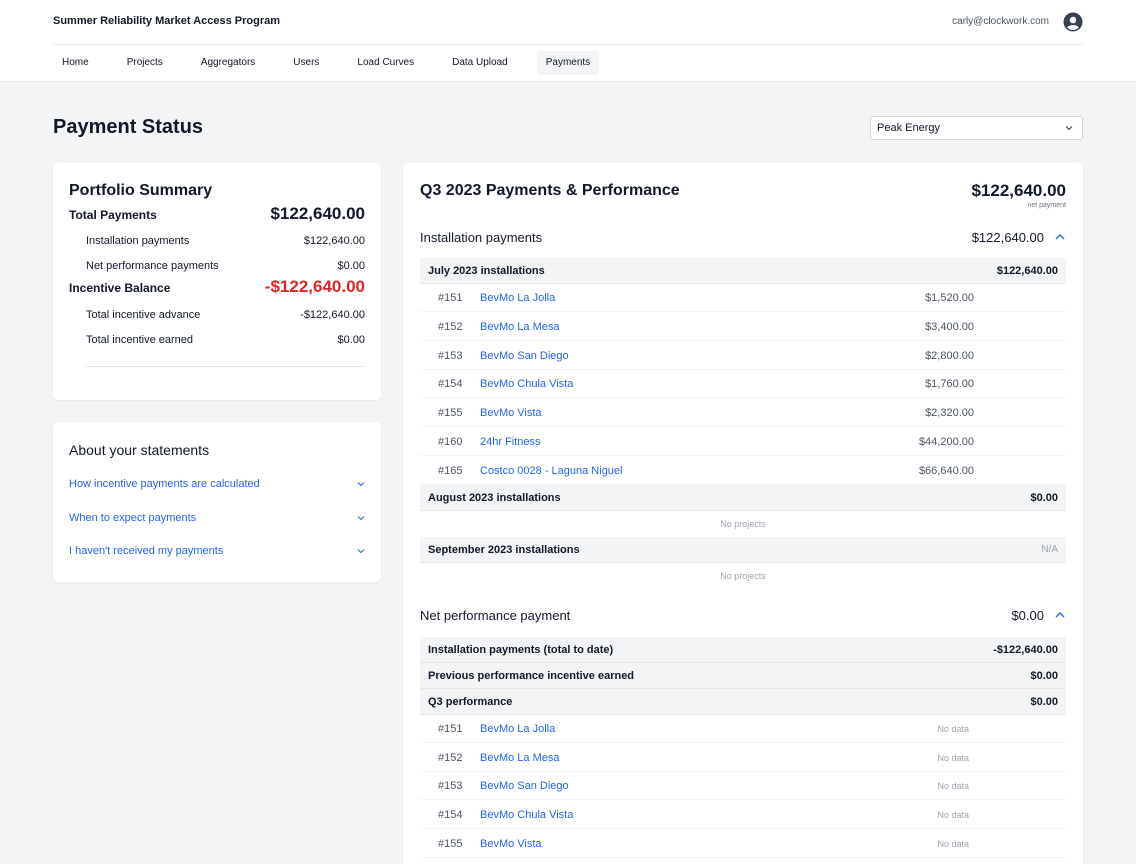 This screenshot has width=1136, height=864. What do you see at coordinates (743, 442) in the screenshot?
I see `table-row: #160 24hr Fitness $44,200.00` at bounding box center [743, 442].